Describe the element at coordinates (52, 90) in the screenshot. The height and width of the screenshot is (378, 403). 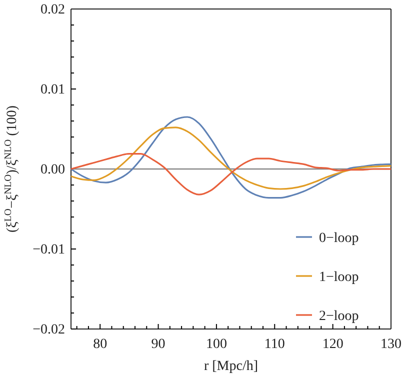
I see `y-tick-label: 0.01` at that location.